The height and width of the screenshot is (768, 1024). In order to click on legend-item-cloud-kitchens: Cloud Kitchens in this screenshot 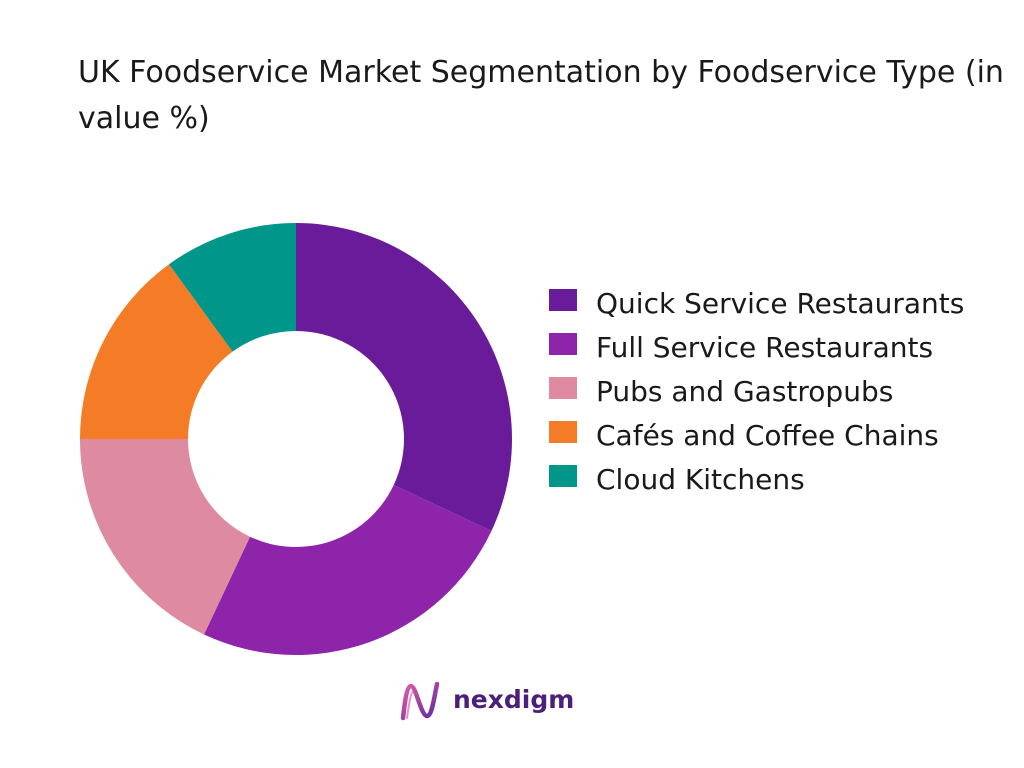, I will do `click(779, 480)`.